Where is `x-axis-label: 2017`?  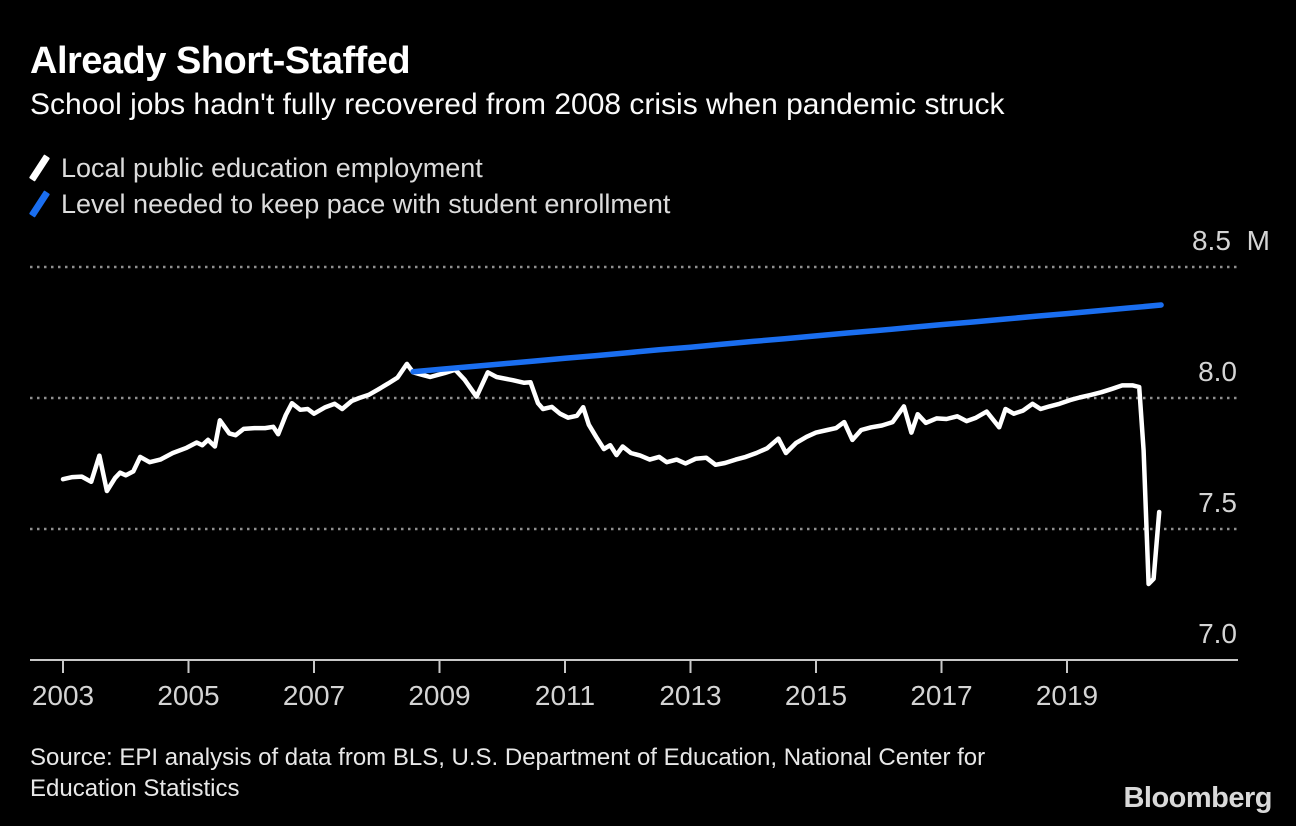
x-axis-label: 2017 is located at coordinates (941, 695).